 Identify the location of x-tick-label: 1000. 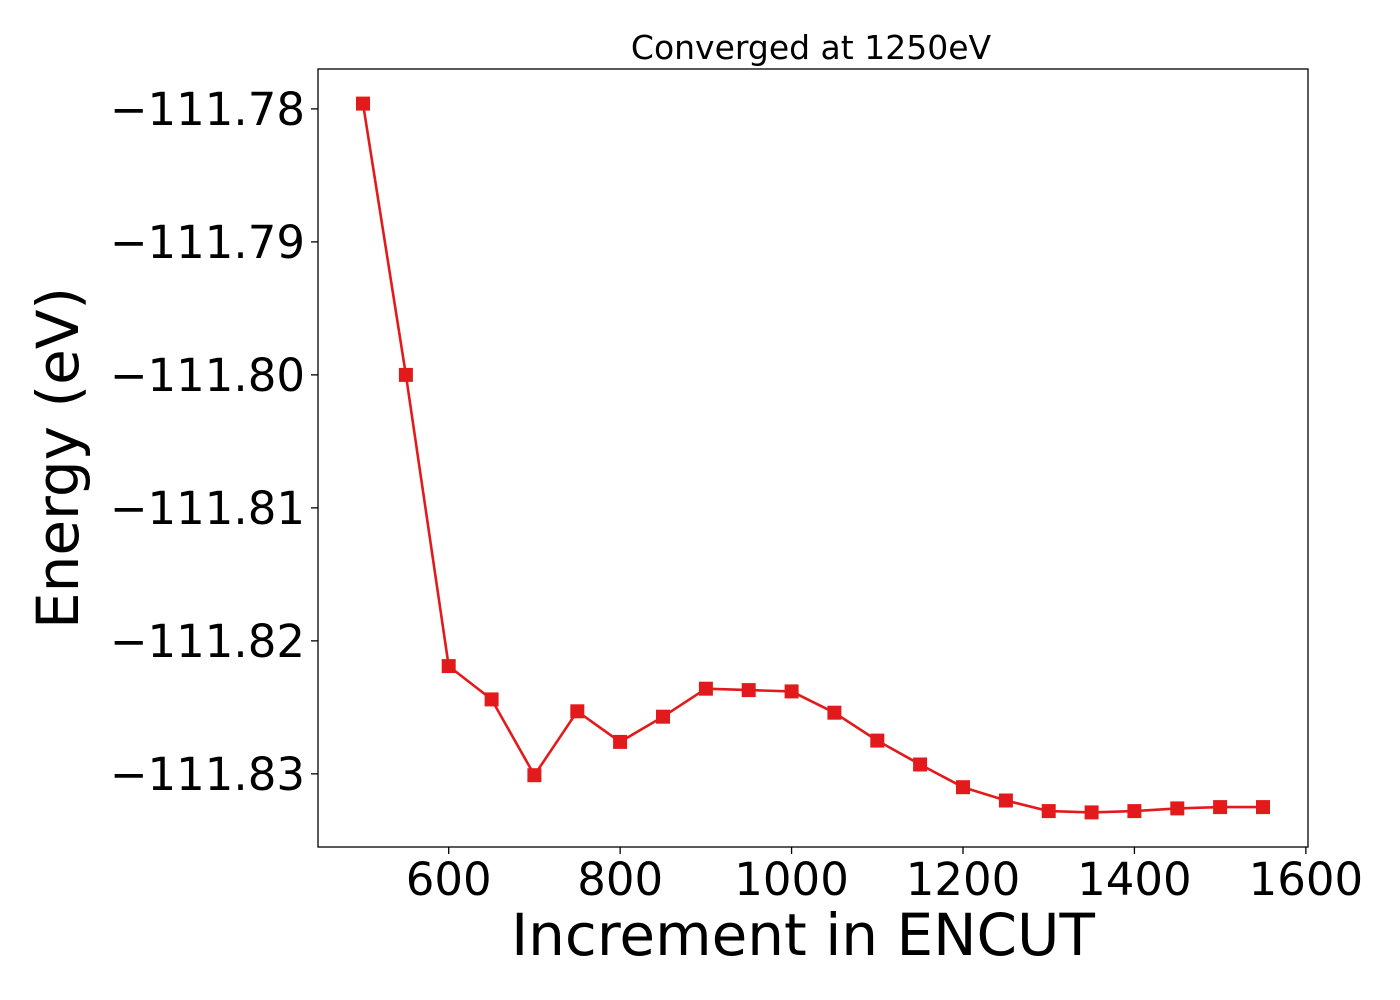
(791, 879).